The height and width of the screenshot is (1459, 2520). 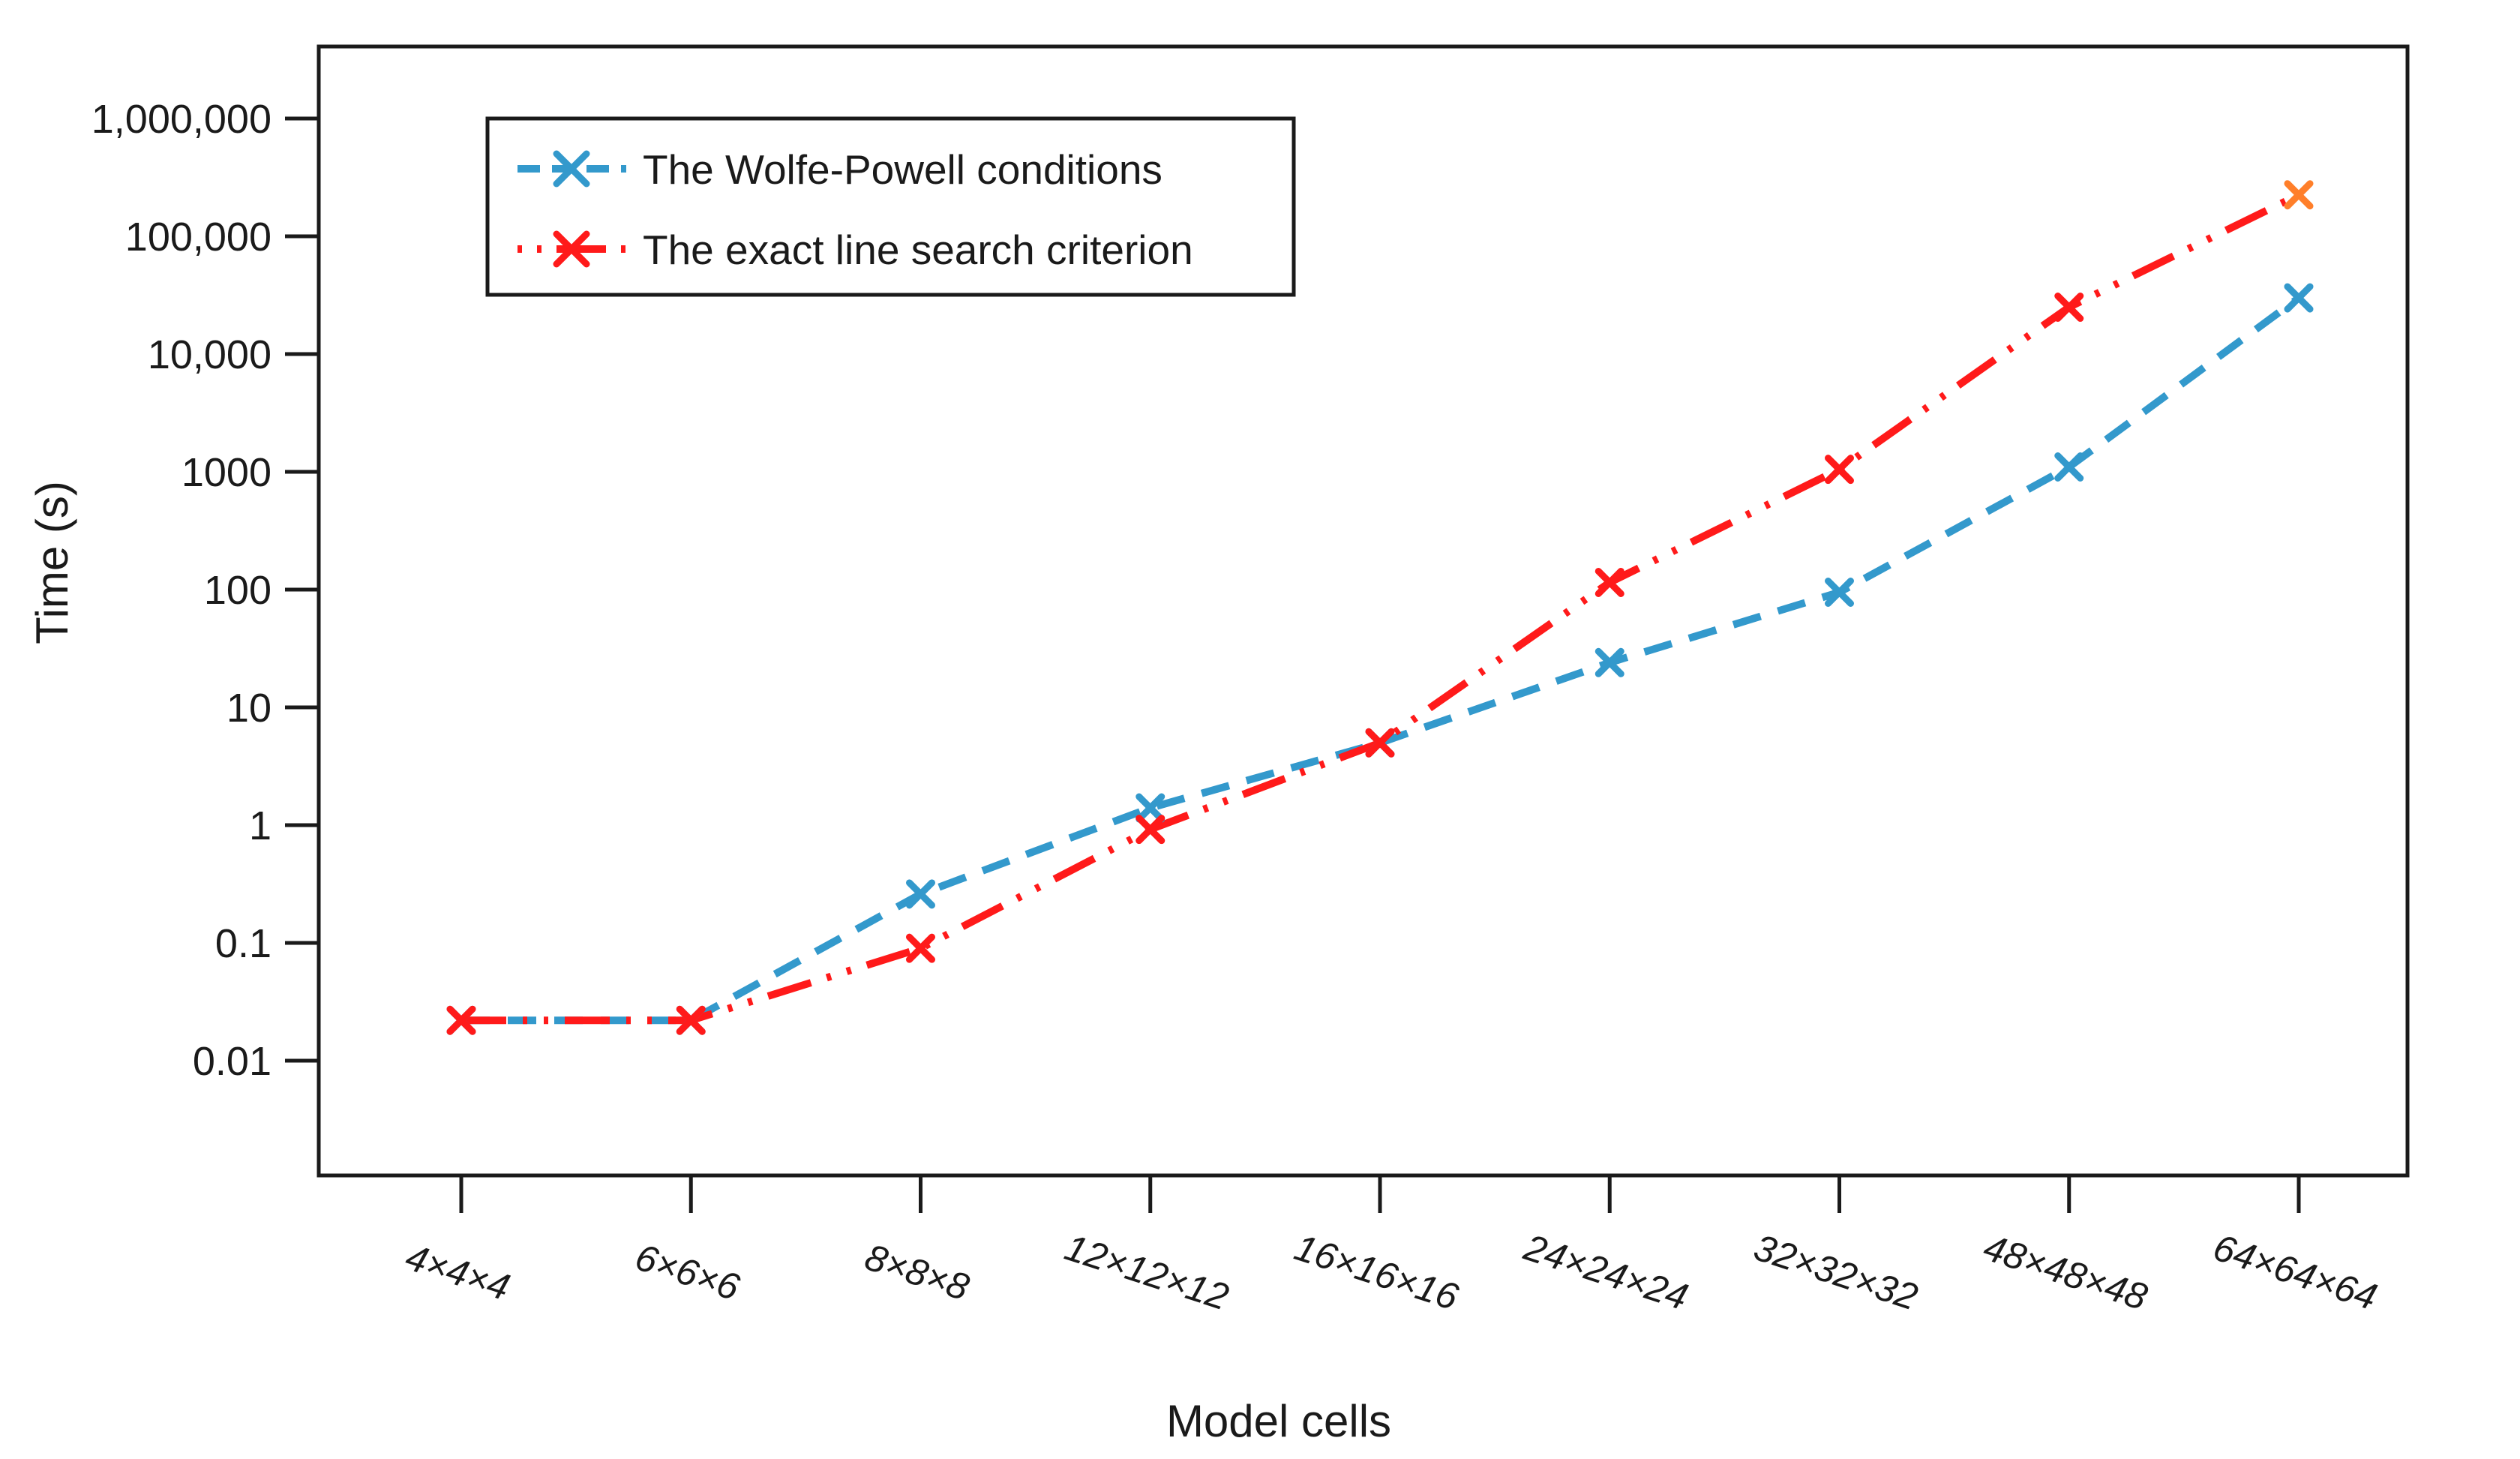 What do you see at coordinates (198, 237) in the screenshot?
I see `y-tick-label: 100,000` at bounding box center [198, 237].